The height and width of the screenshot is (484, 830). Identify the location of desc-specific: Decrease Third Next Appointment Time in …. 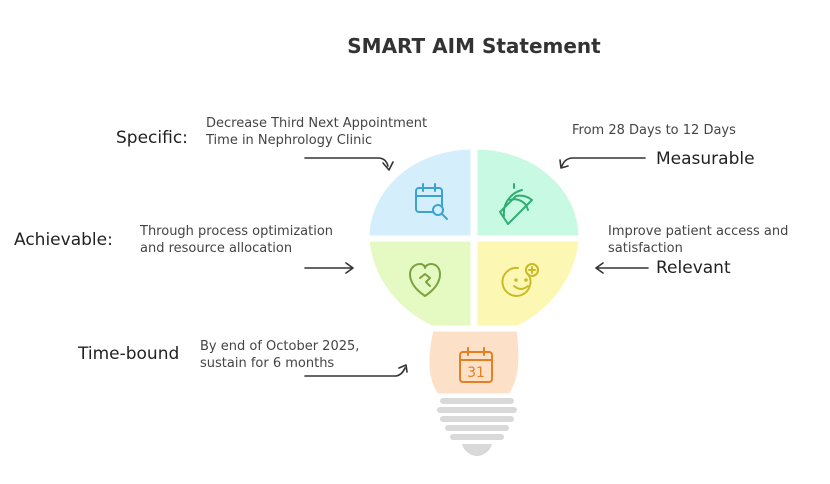
(316, 132).